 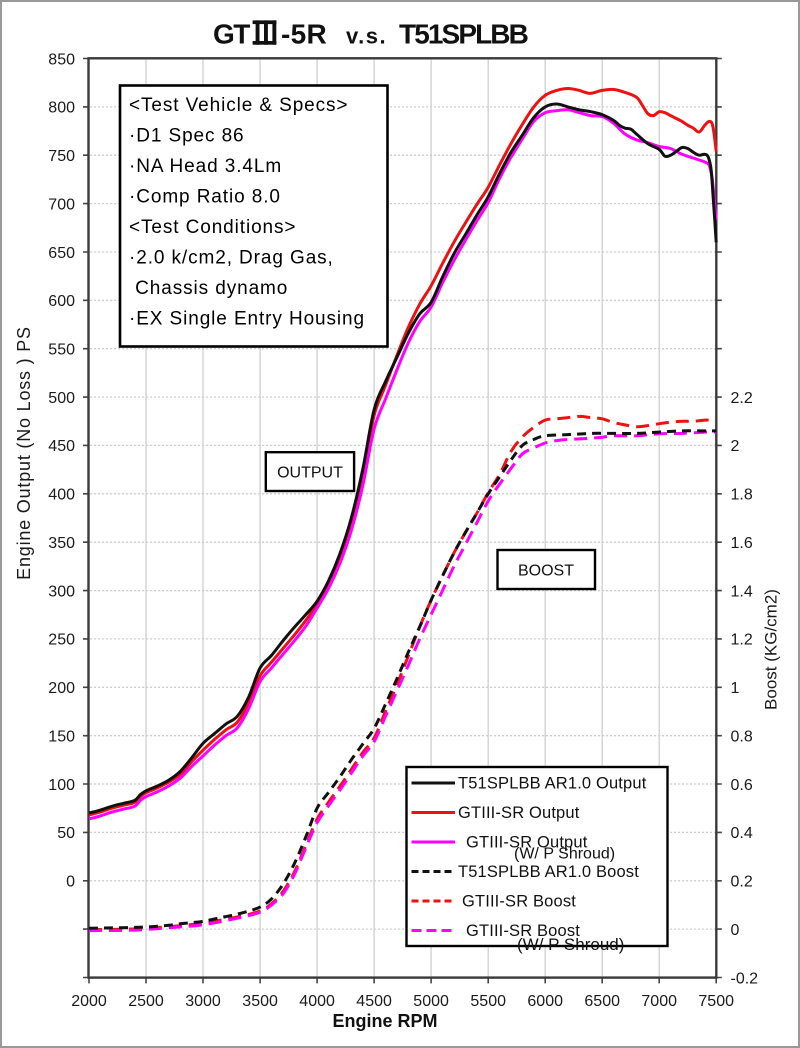 What do you see at coordinates (745, 978) in the screenshot?
I see `svg-text: -0.2` at bounding box center [745, 978].